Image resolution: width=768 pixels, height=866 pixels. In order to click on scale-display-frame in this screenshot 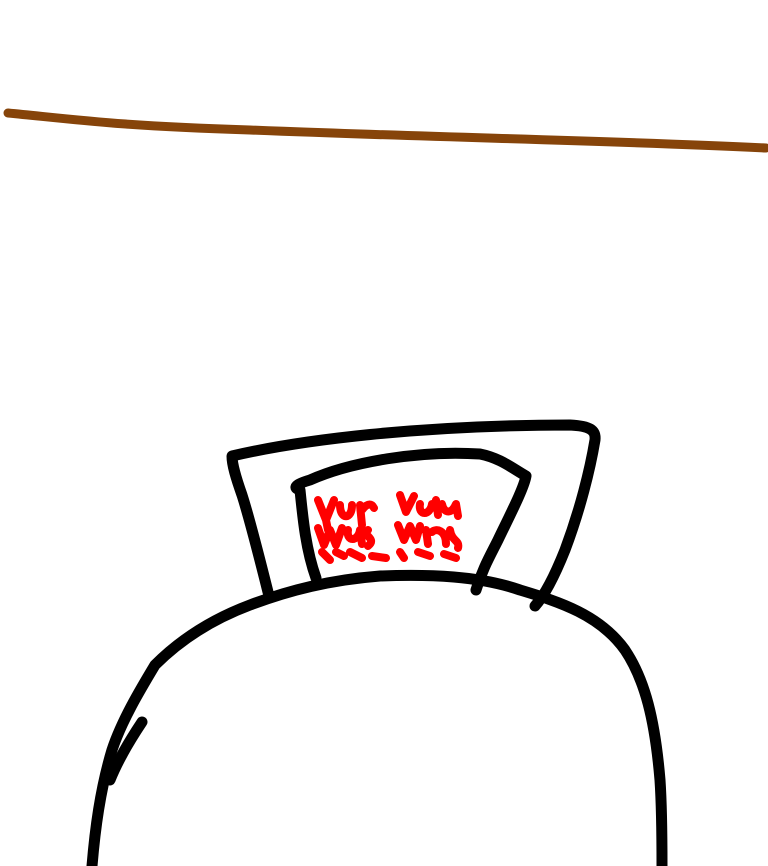, I will do `click(413, 515)`.